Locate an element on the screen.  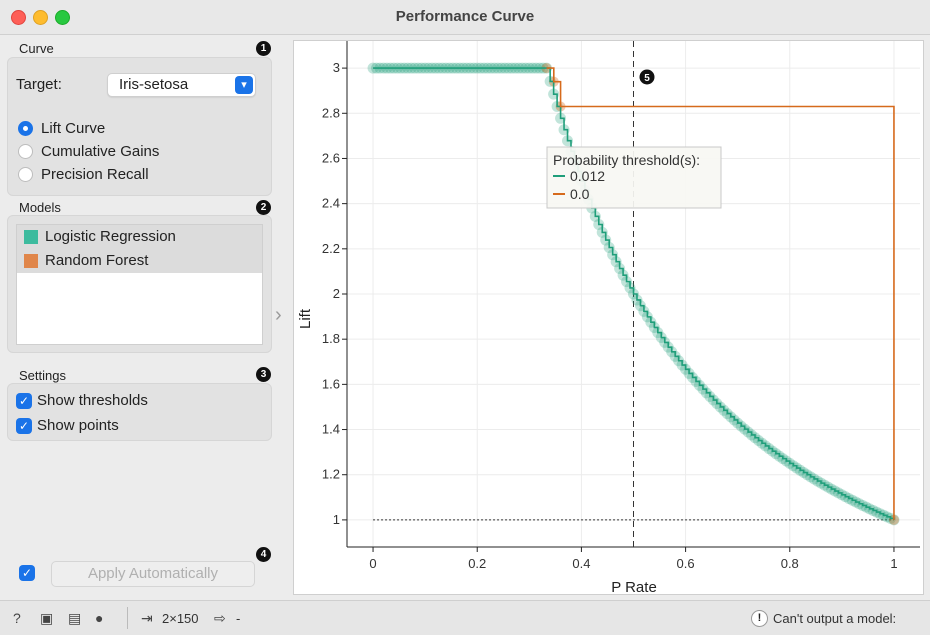
radio-lift-curve is located at coordinates (25, 128).